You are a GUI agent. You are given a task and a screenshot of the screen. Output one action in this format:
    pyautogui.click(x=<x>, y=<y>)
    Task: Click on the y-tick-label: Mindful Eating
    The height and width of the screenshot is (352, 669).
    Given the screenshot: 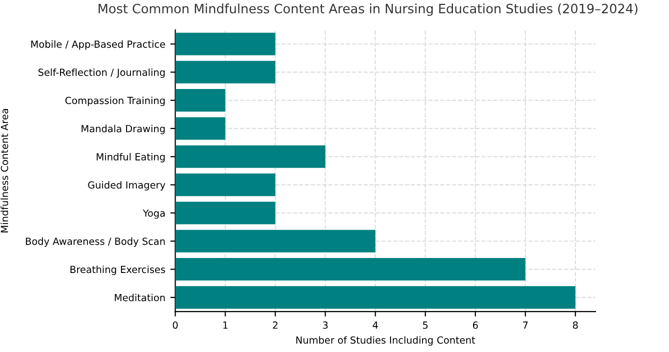 What is the action you would take?
    pyautogui.click(x=130, y=157)
    